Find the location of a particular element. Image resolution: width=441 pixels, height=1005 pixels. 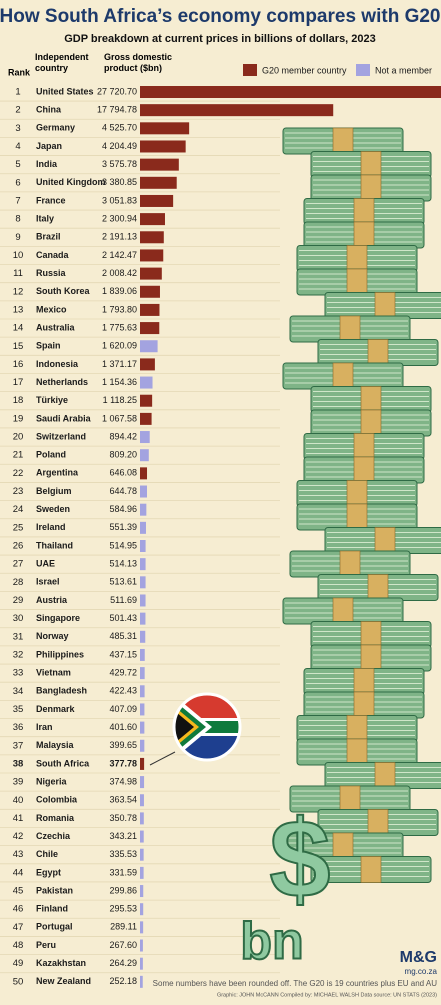

rank: 40 is located at coordinates (18, 800).